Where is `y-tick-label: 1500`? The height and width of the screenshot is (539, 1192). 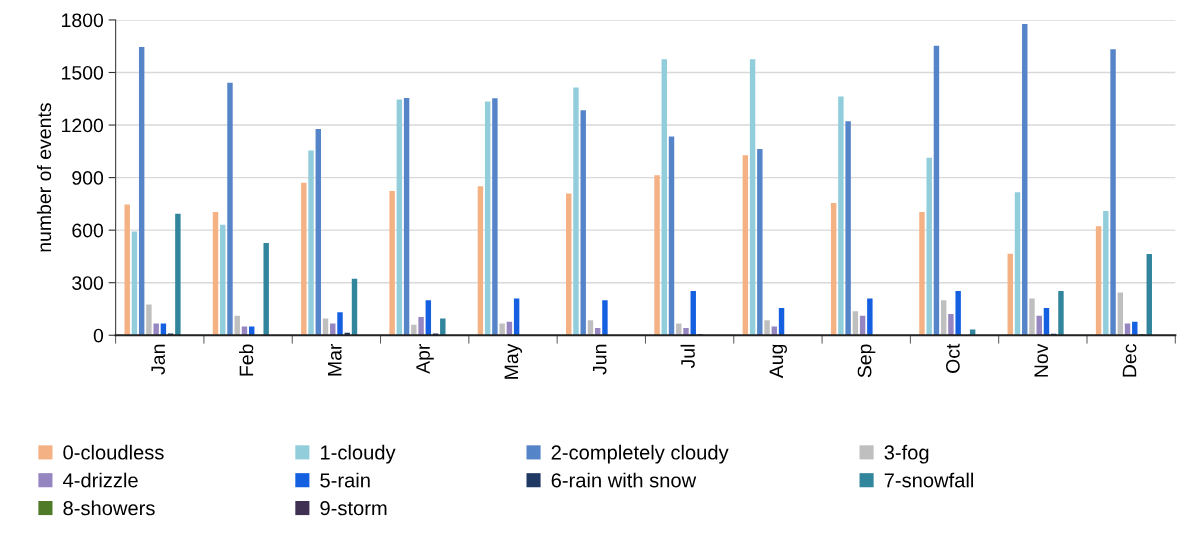 y-tick-label: 1500 is located at coordinates (83, 72).